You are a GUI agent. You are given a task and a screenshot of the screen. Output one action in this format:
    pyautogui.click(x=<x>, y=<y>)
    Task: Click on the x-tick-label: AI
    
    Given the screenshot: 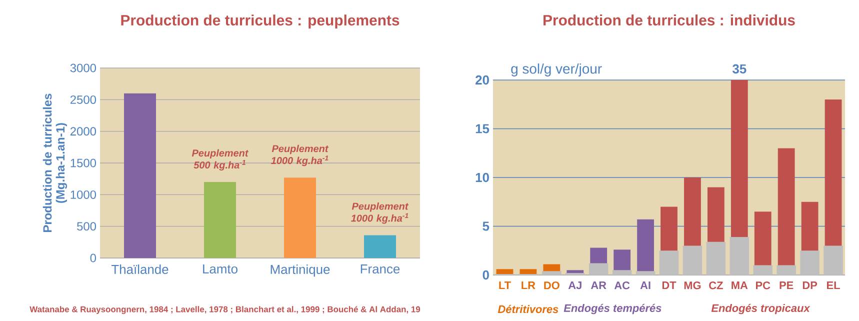 What is the action you would take?
    pyautogui.click(x=645, y=286)
    